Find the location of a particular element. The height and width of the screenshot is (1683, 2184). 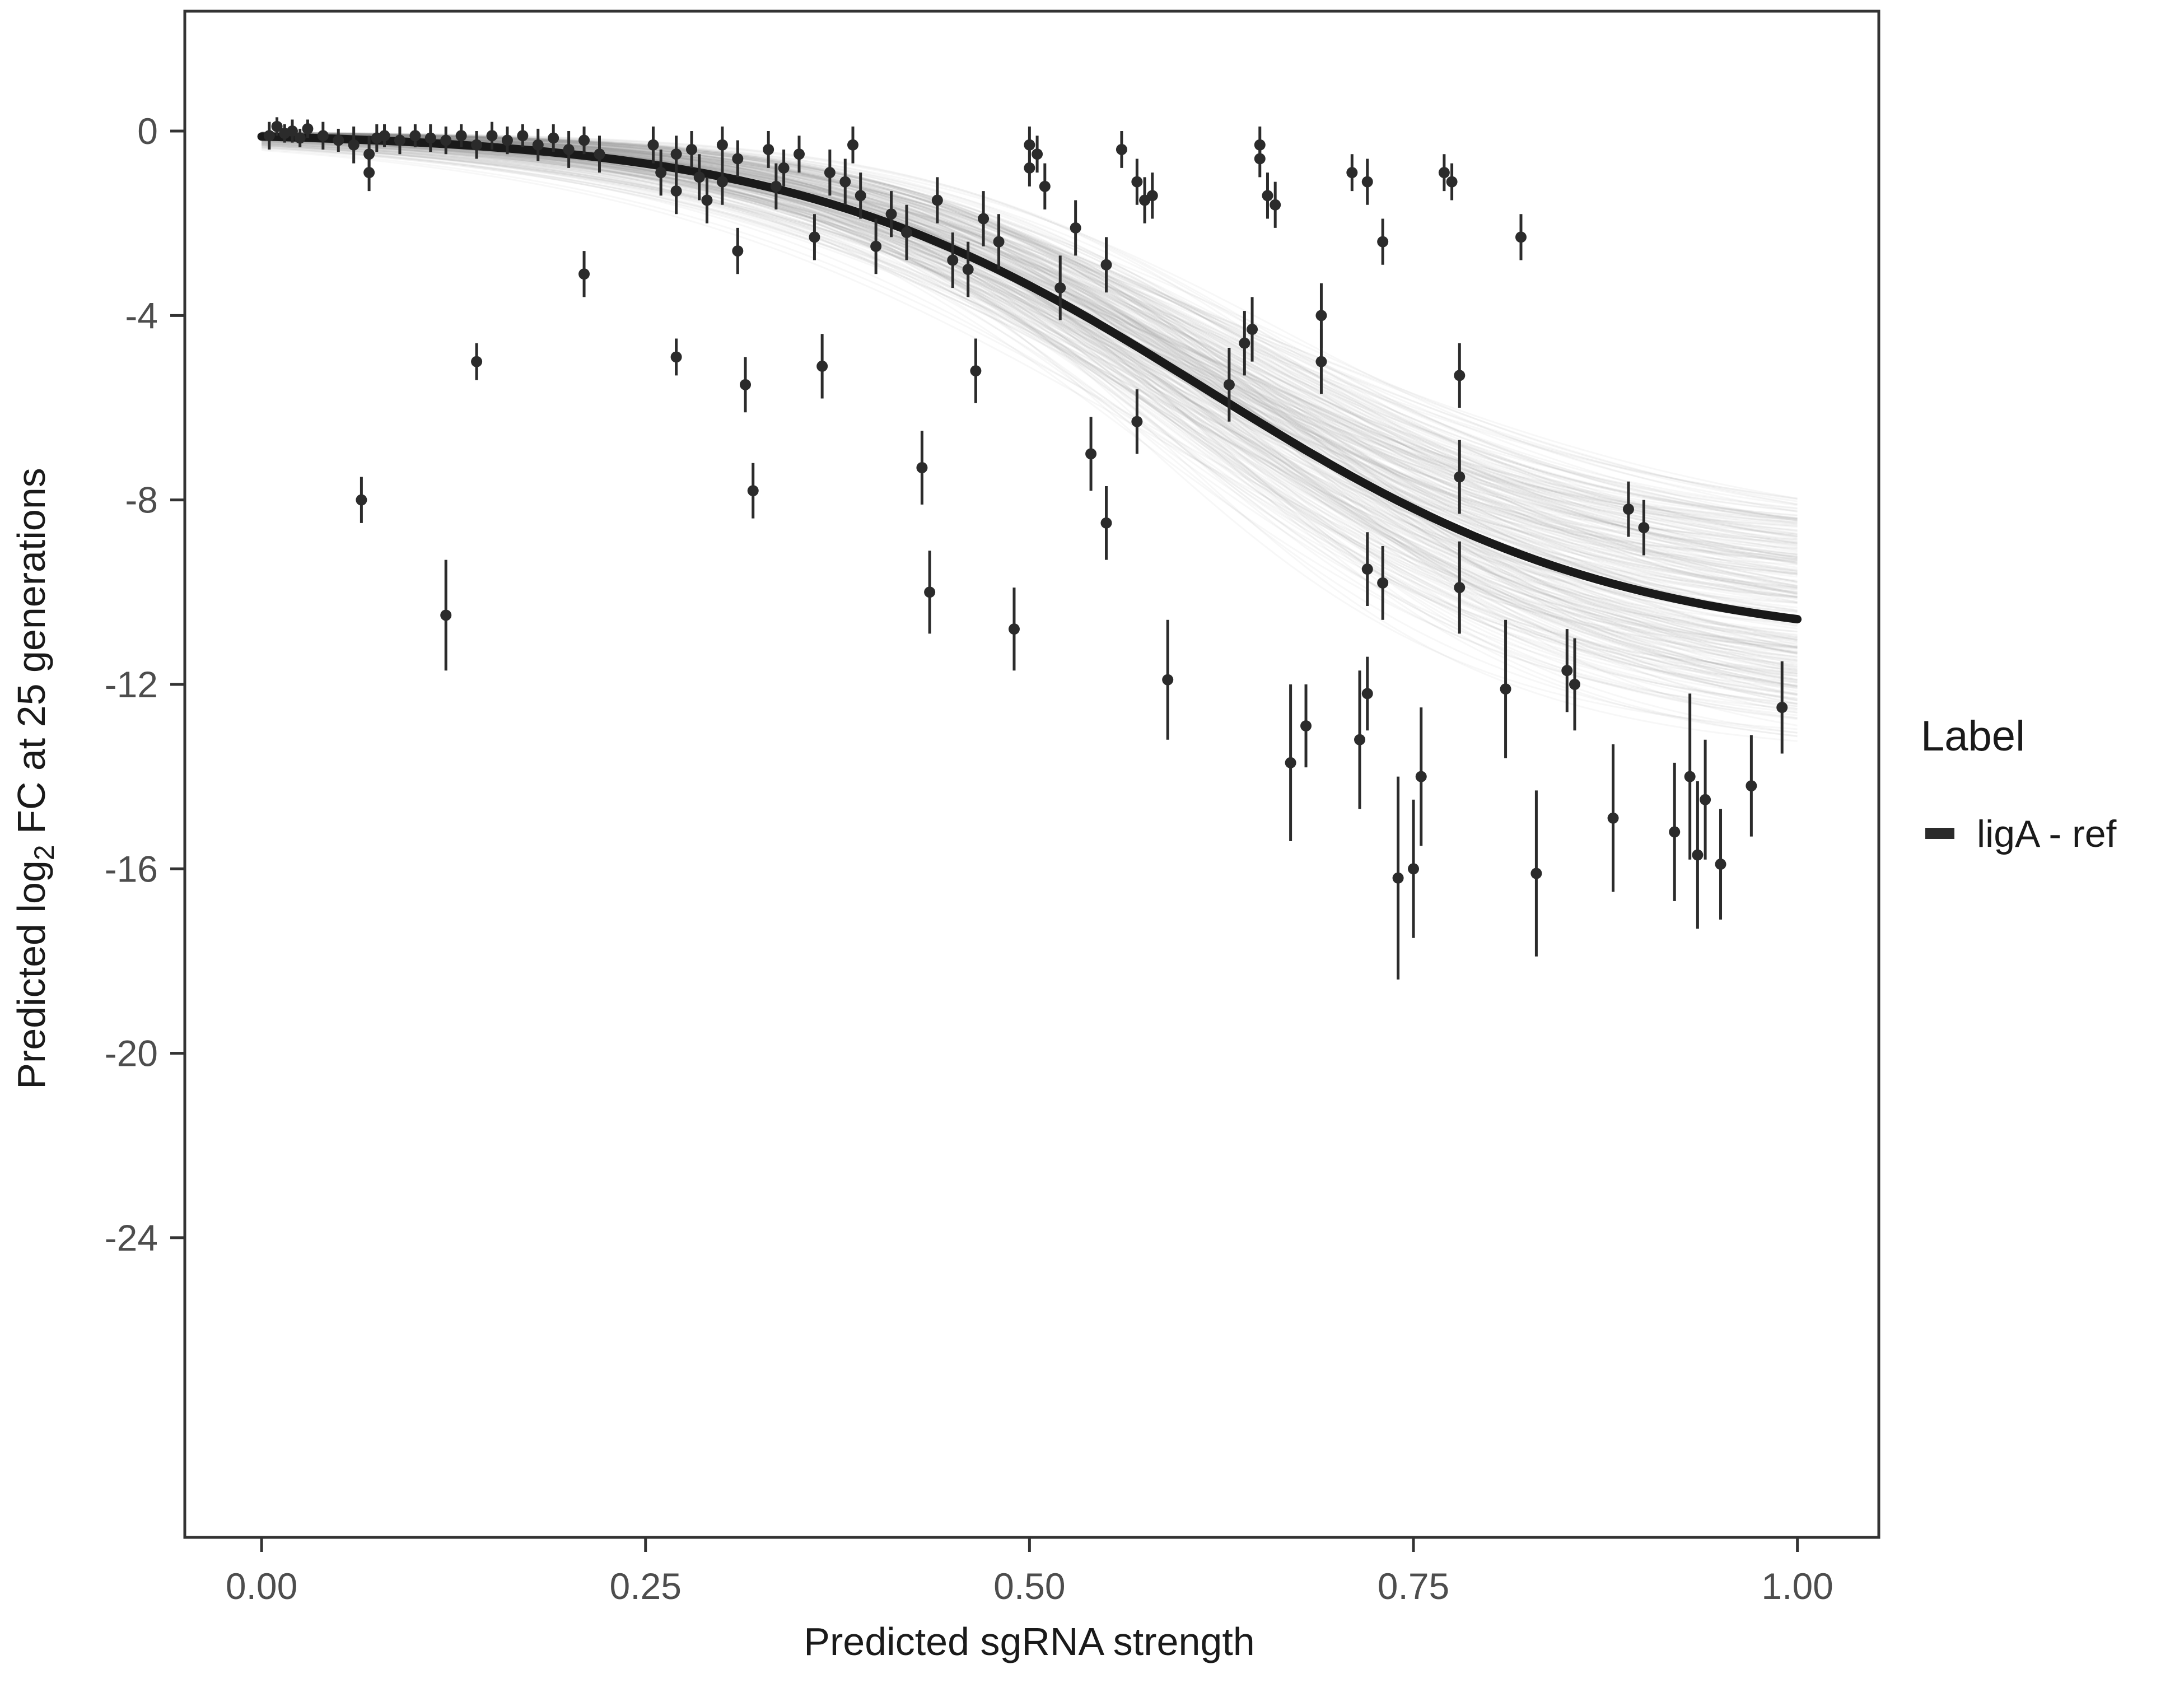

legend: Label ligA - ref is located at coordinates (2019, 784).